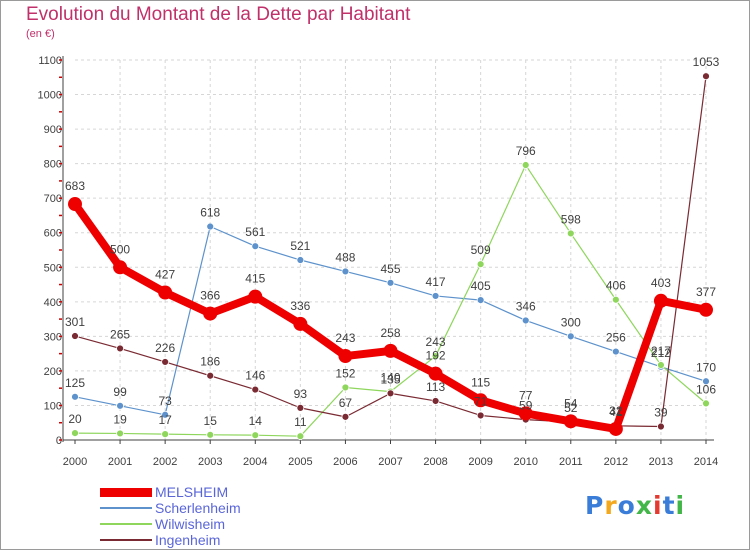 This screenshot has height=550, width=750. I want to click on legend-item-ingenheim: Ingenheim, so click(220, 540).